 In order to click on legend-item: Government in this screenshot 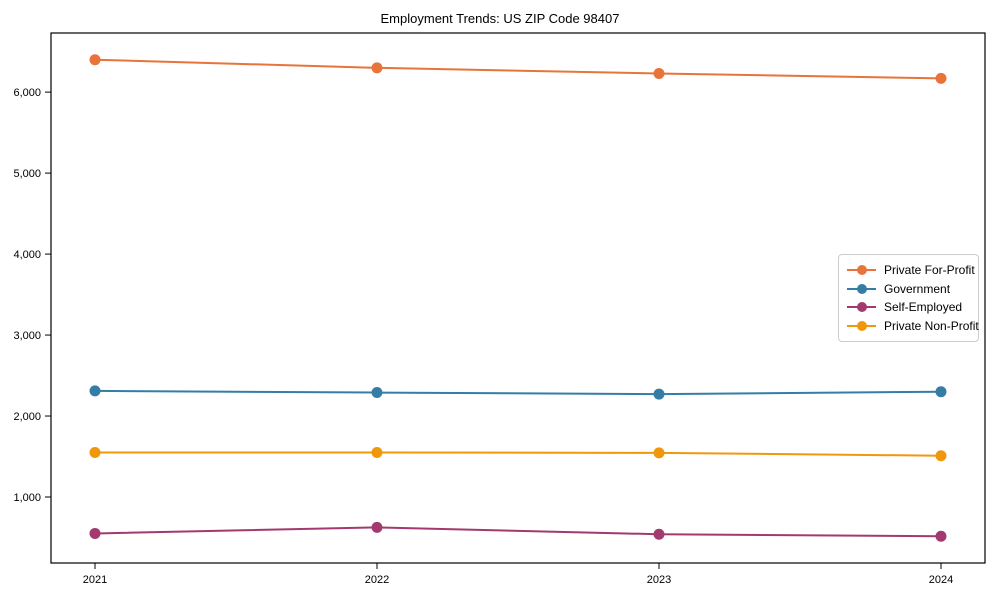, I will do `click(908, 289)`.